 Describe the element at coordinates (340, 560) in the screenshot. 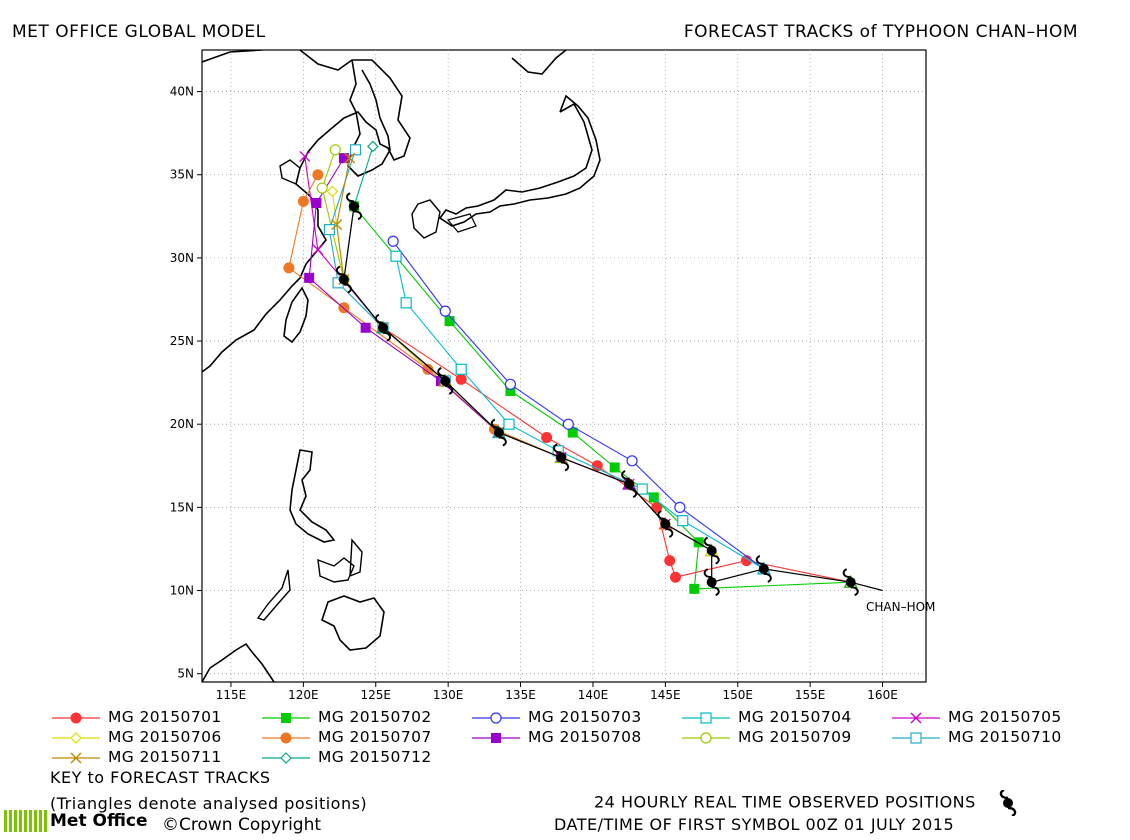

I see `coast-visayas` at that location.